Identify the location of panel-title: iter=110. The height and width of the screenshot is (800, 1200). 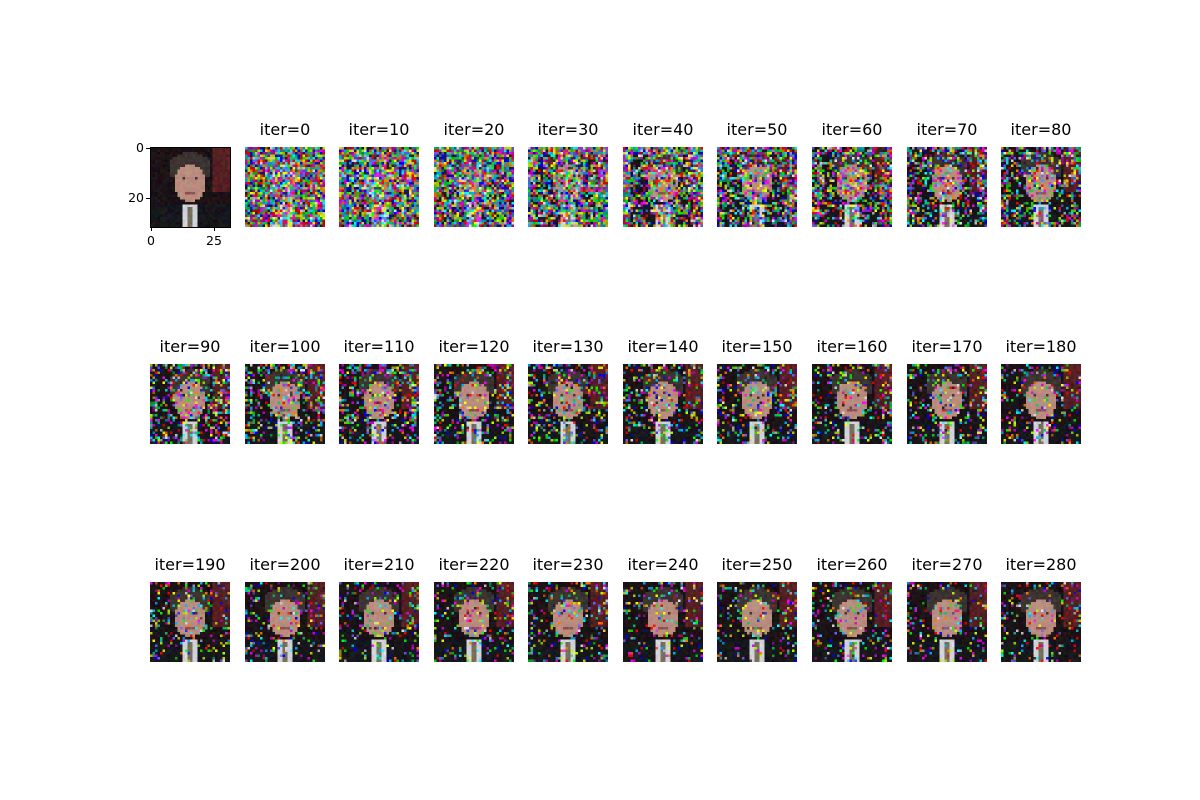
(379, 346).